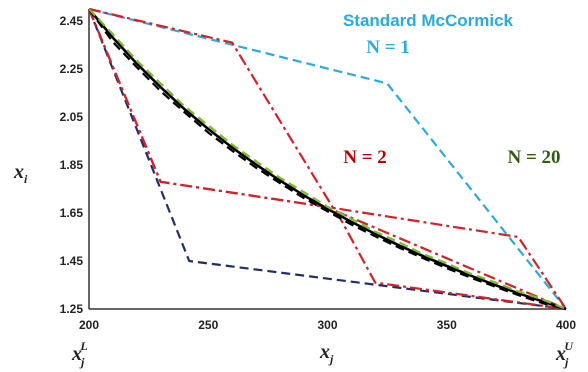  I want to click on y-tick-label: 2.25, so click(72, 69).